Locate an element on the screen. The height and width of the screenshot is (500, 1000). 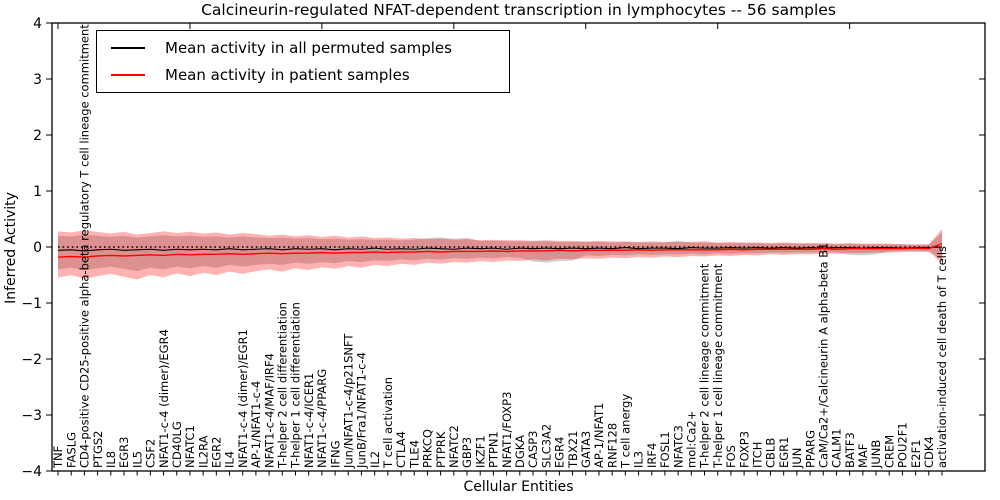
x-tick-label: T-helper 1 cell lineage commitment is located at coordinates (718, 366).